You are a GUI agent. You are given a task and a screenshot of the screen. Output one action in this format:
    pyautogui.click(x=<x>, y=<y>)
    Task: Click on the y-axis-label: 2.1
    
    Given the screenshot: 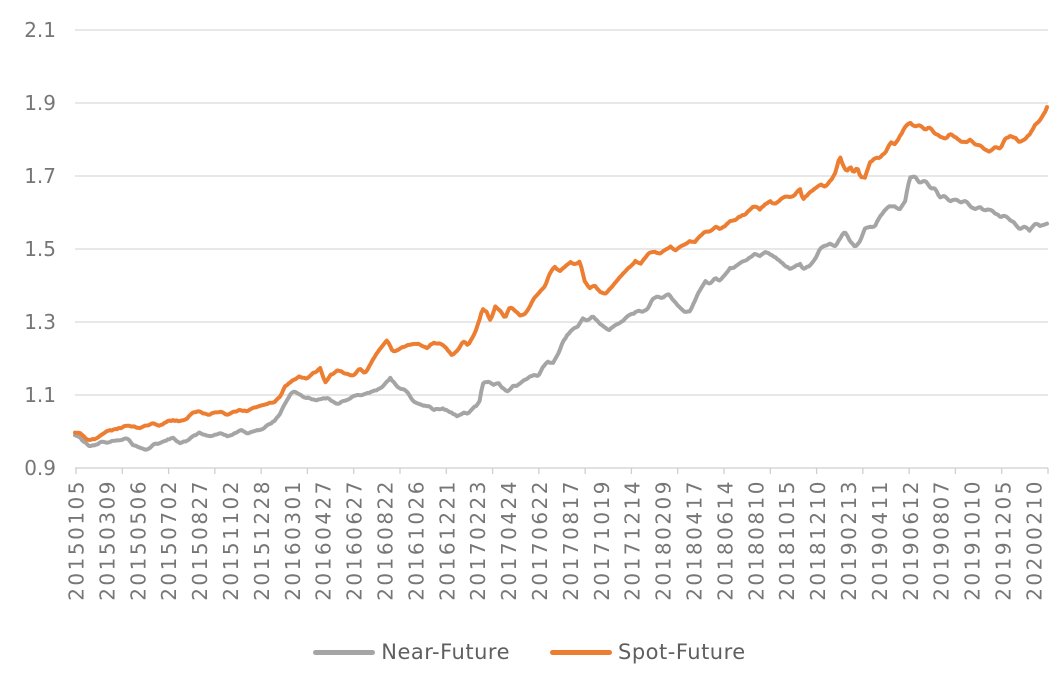 What is the action you would take?
    pyautogui.click(x=40, y=30)
    